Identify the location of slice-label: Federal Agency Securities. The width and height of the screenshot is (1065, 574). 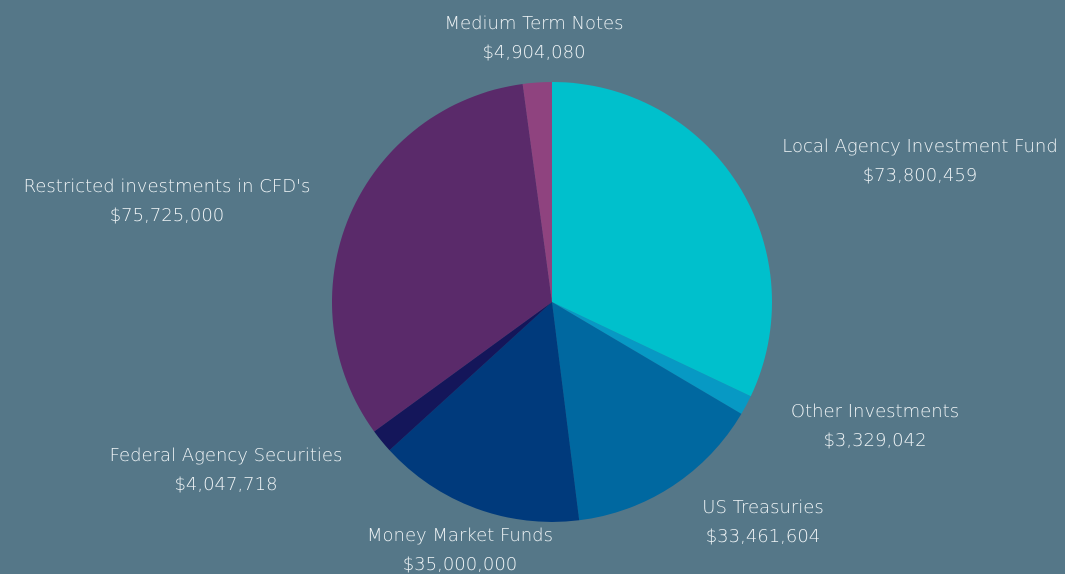
(226, 455).